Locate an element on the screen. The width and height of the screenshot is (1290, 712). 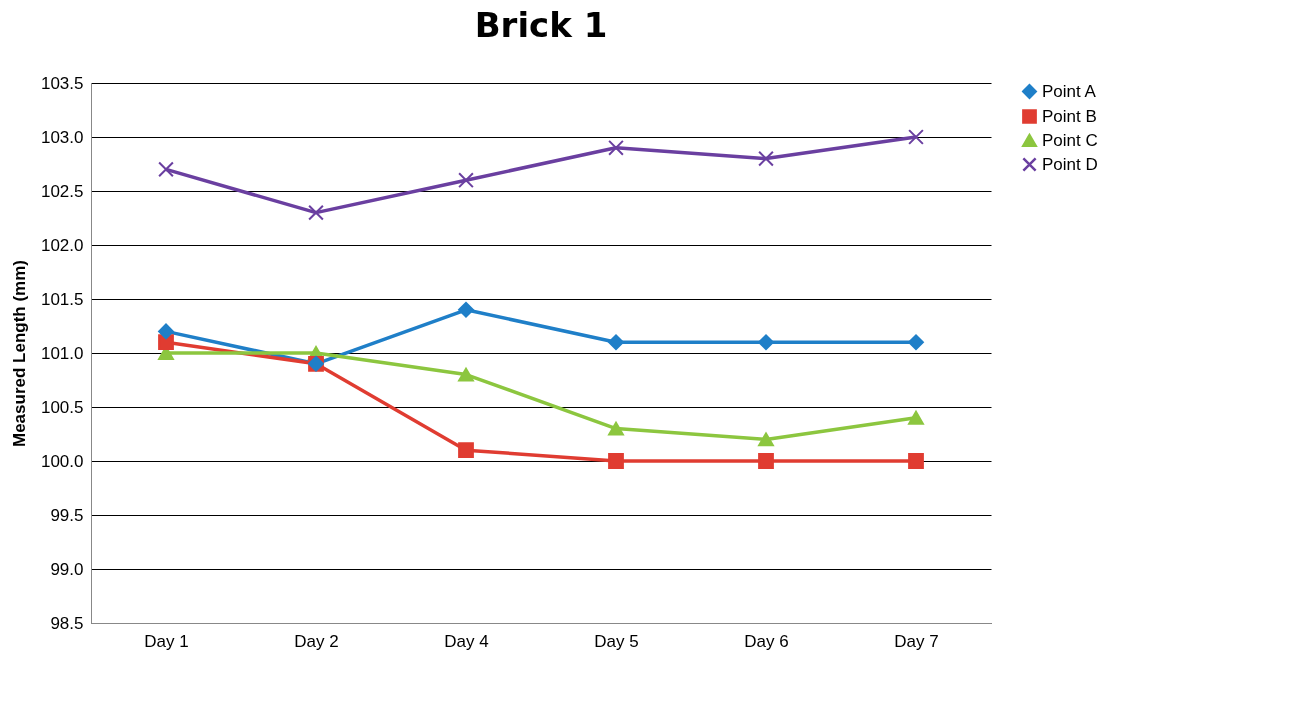
y-tick-label: 100.5 is located at coordinates (62, 407).